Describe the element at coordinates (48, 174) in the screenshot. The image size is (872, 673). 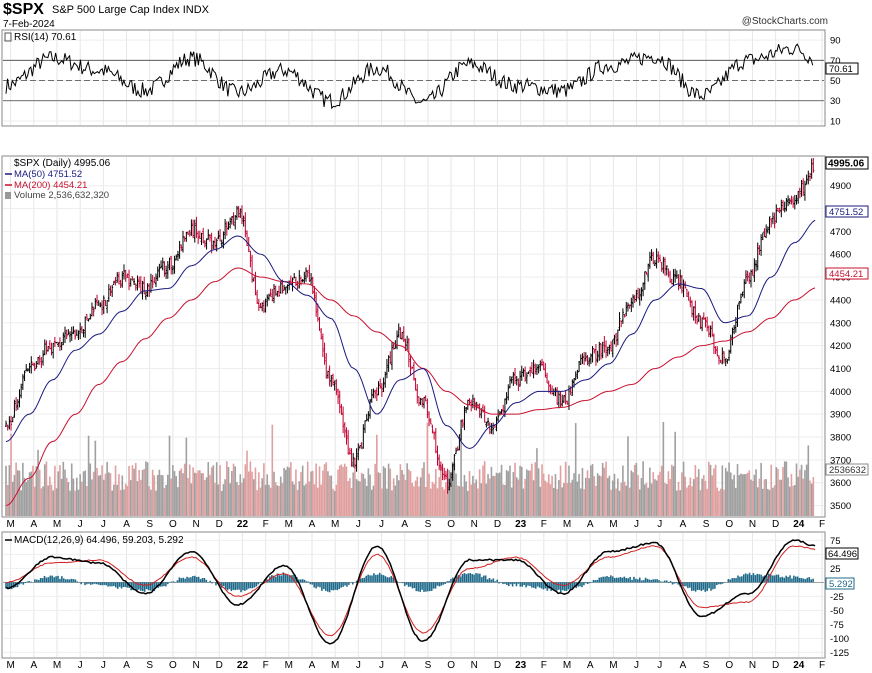
I see `ma50-legend: MA(50) 4751.52` at that location.